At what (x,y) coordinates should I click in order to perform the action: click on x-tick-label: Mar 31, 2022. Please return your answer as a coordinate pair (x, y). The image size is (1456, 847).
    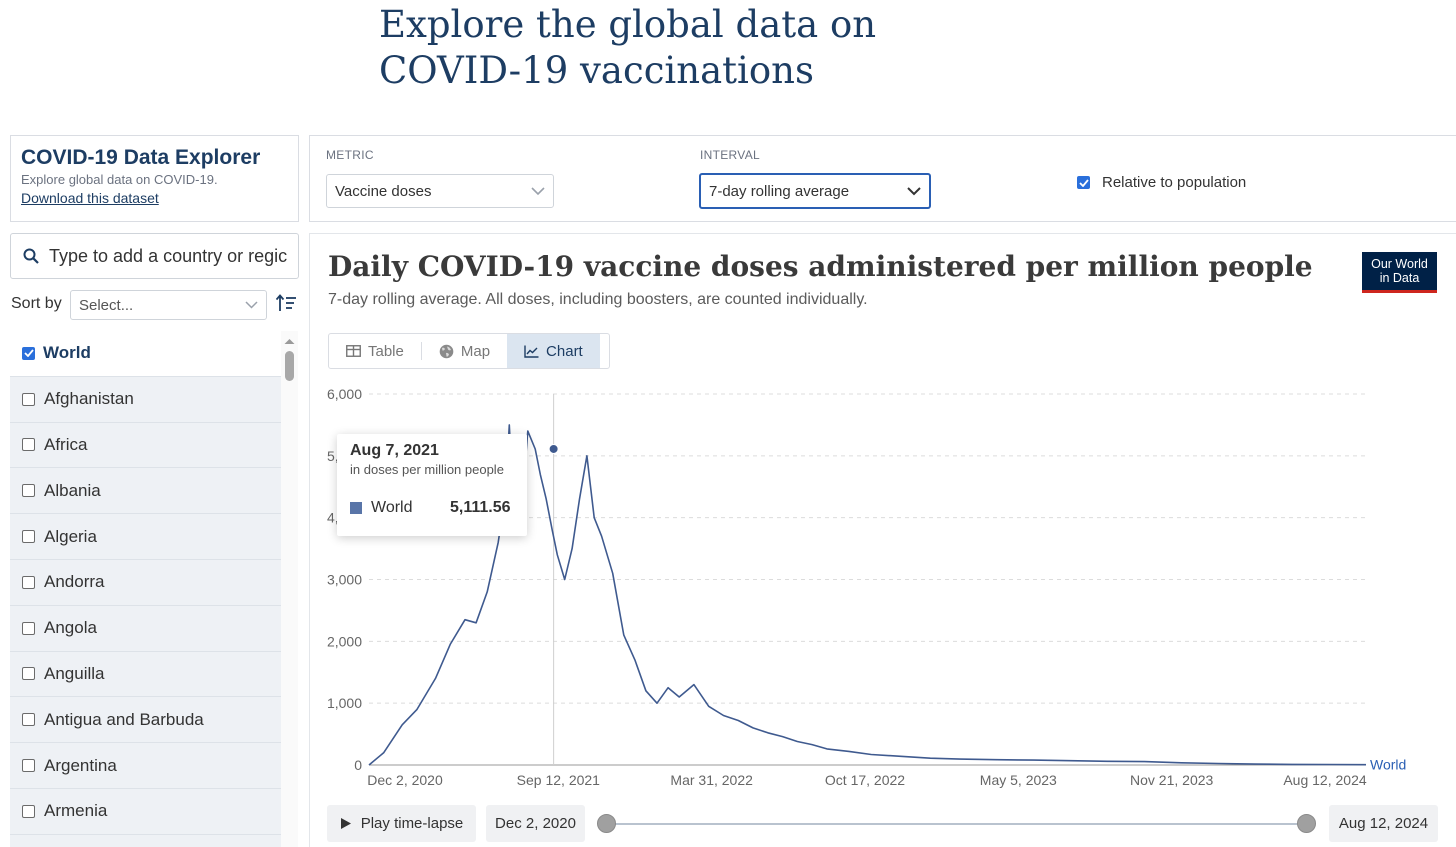
    Looking at the image, I should click on (711, 780).